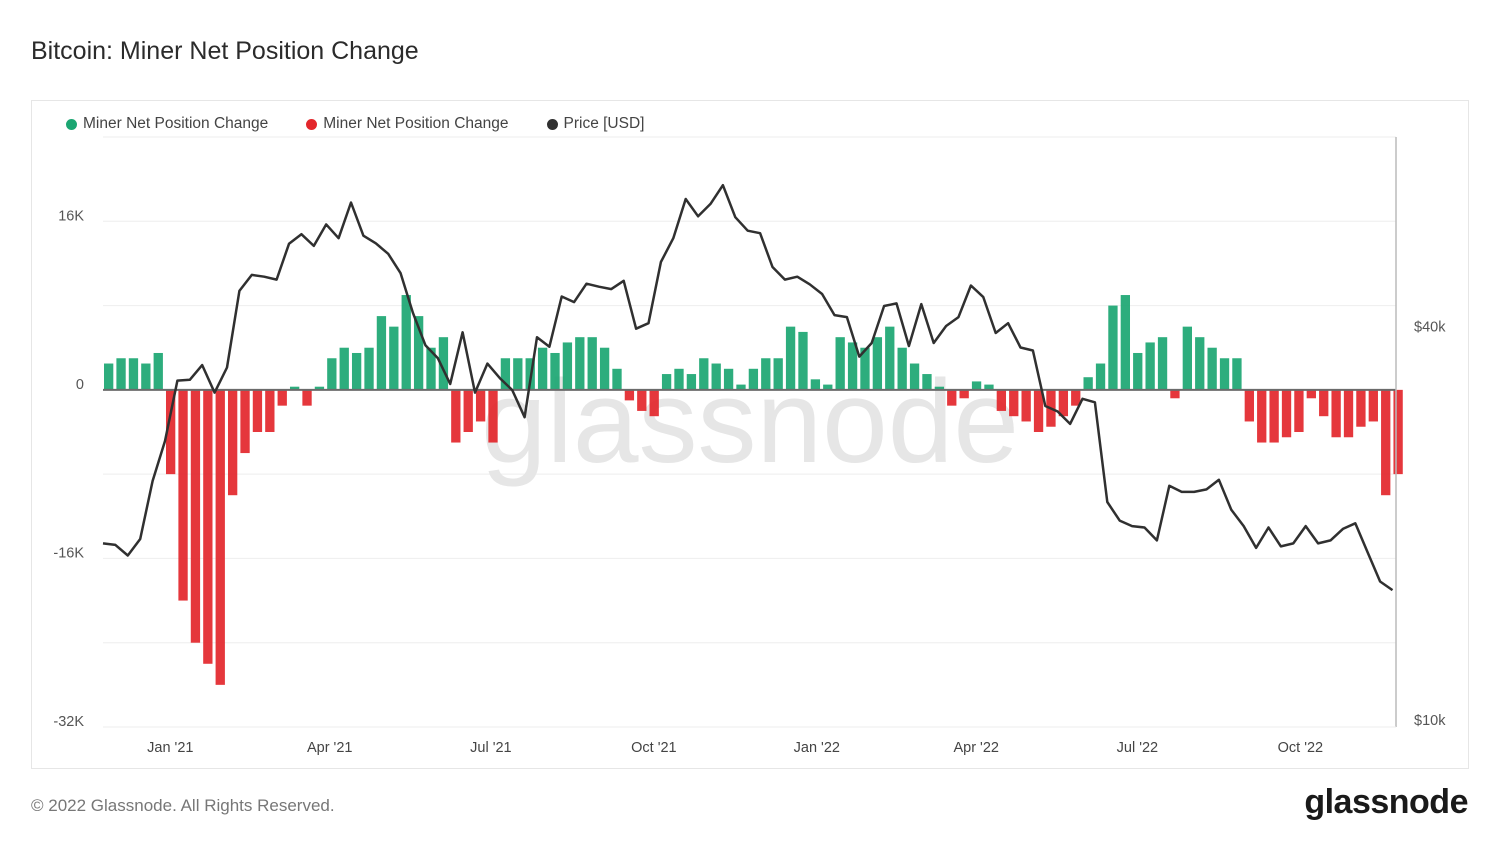 The width and height of the screenshot is (1500, 844). I want to click on legend-item-positive: Miner Net Position Change, so click(167, 124).